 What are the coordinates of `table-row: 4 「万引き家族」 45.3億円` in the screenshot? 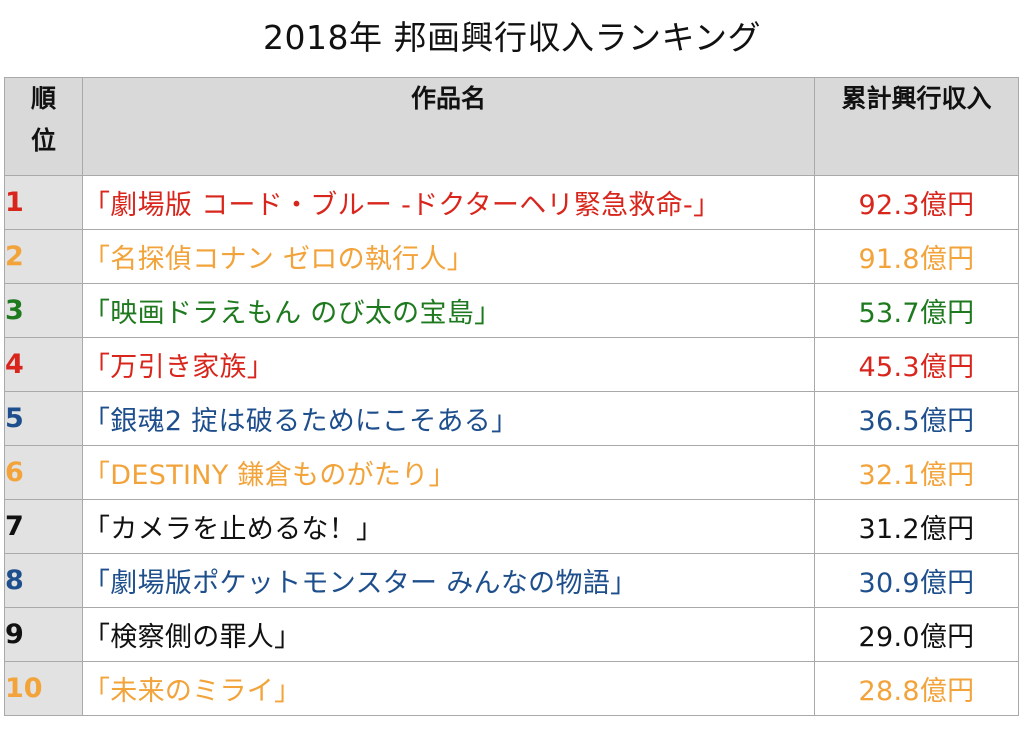 It's located at (511, 364).